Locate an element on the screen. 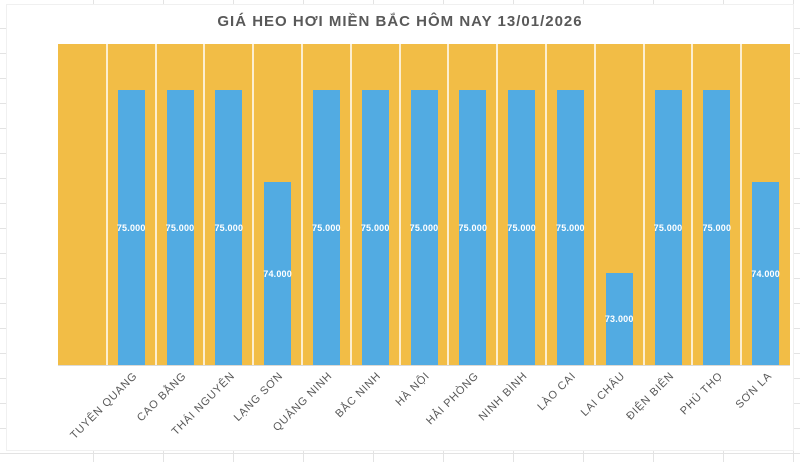 Image resolution: width=800 pixels, height=462 pixels. category-label: HÀ NỘI is located at coordinates (413, 389).